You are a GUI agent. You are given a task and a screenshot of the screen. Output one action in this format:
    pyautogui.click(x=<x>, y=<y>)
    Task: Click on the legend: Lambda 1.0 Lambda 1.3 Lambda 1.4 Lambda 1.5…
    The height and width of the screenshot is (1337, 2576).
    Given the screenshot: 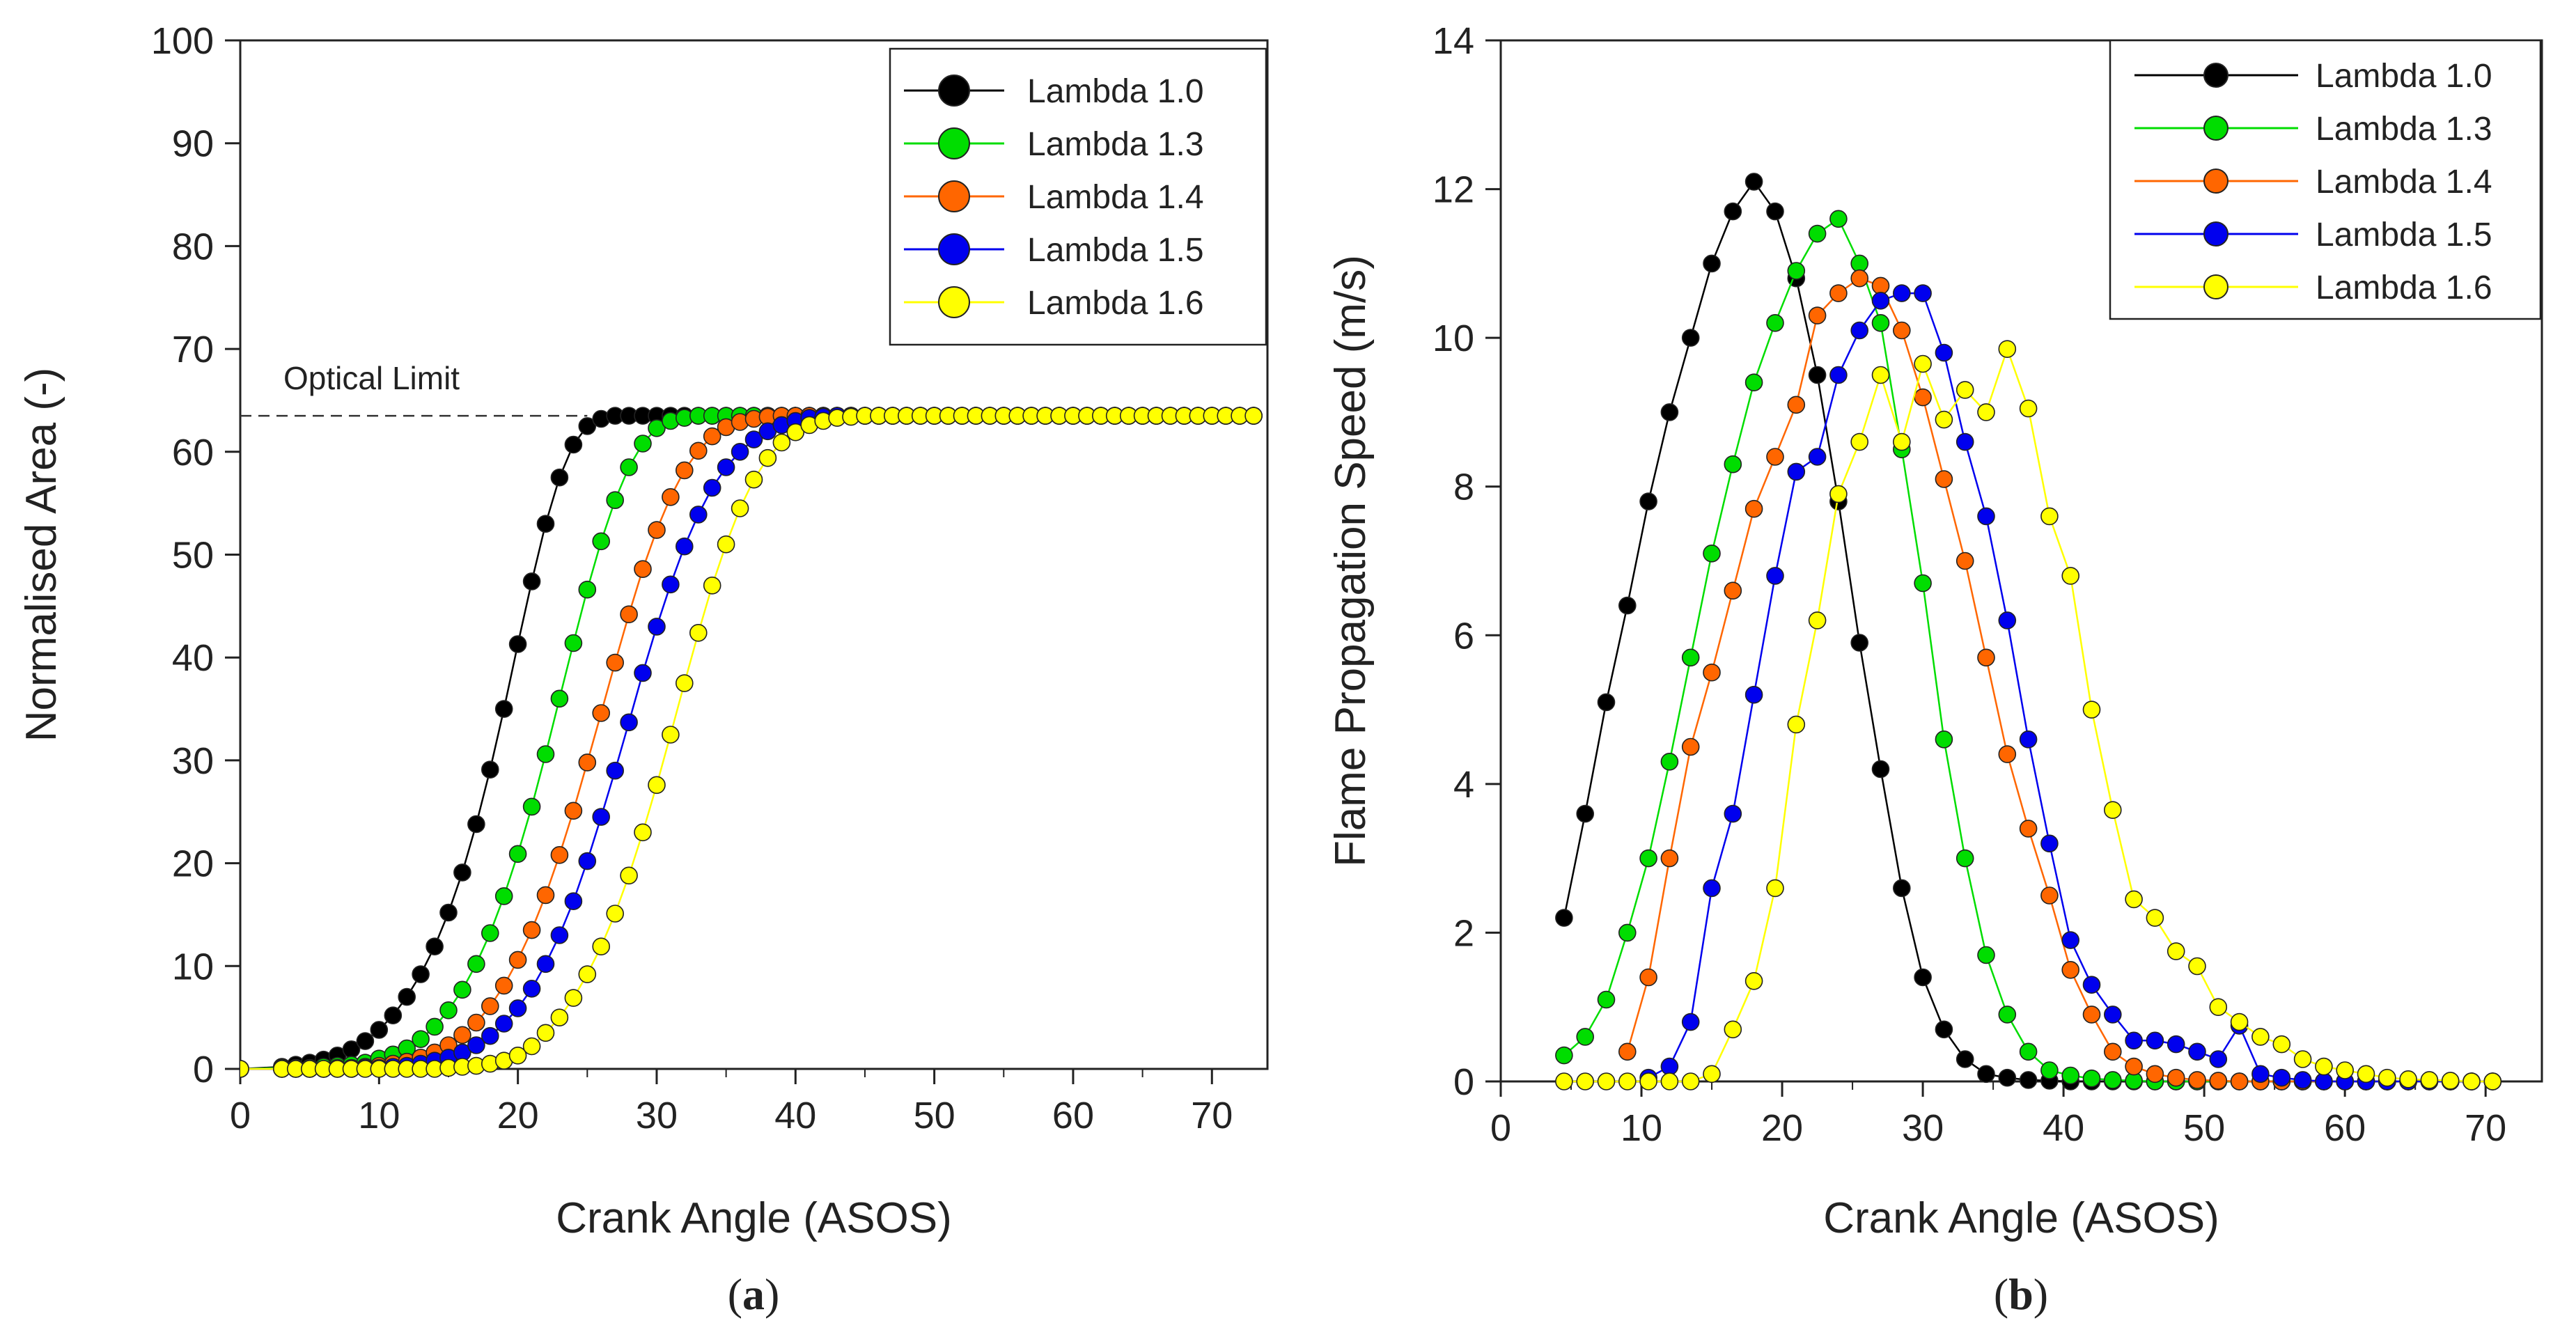 What is the action you would take?
    pyautogui.click(x=2325, y=180)
    